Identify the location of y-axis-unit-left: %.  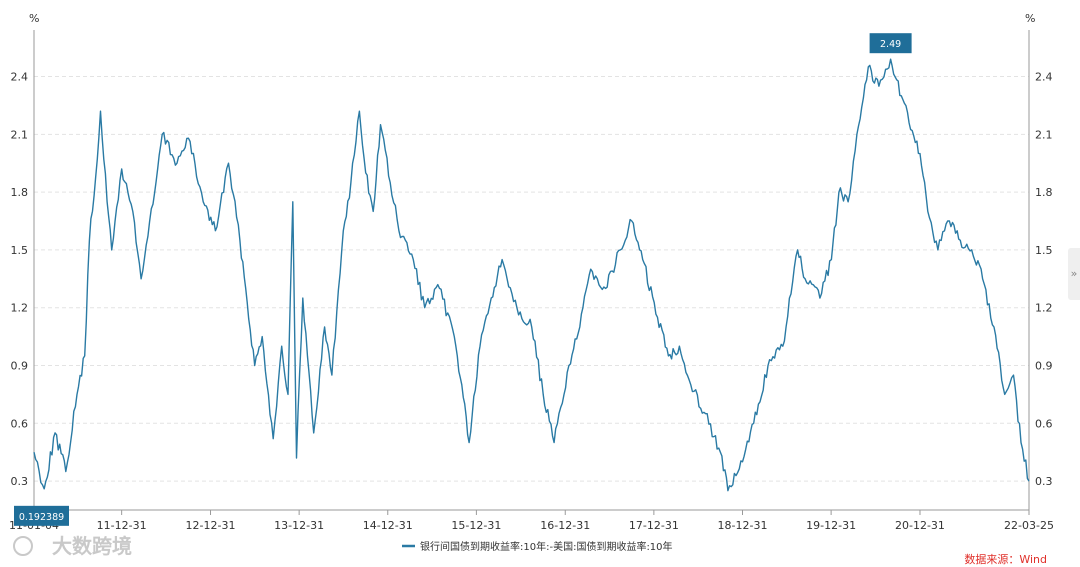
(34, 18).